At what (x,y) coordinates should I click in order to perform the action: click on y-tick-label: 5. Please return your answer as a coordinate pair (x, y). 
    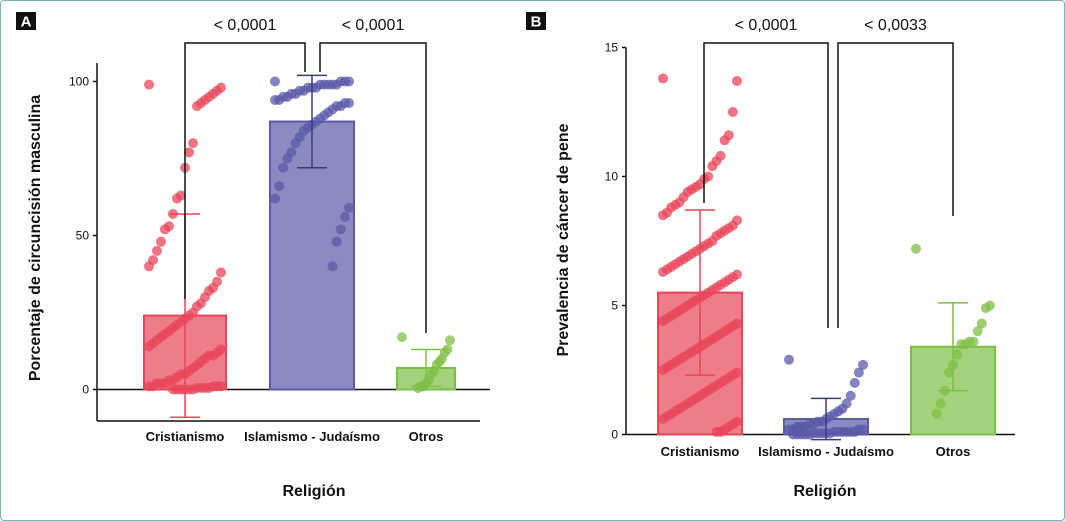
    Looking at the image, I should click on (614, 306).